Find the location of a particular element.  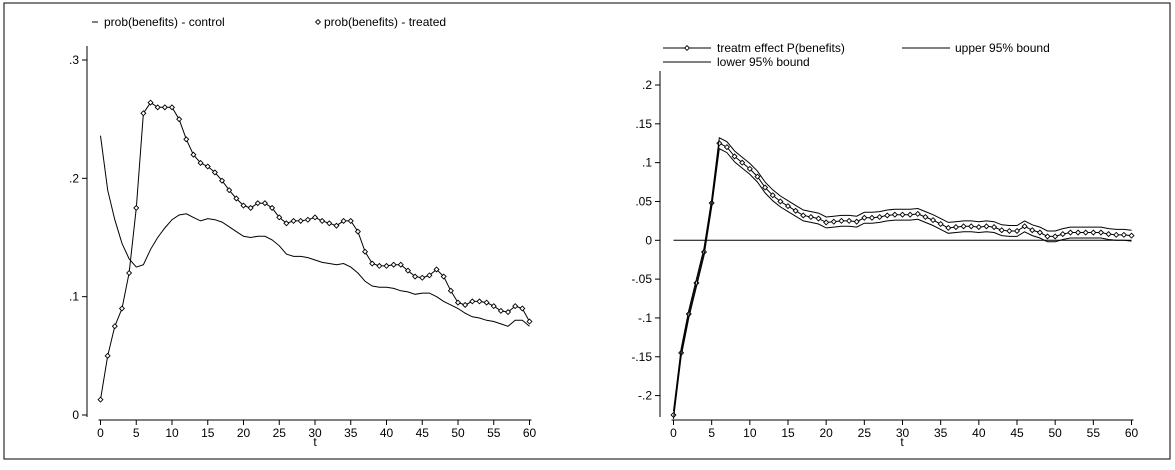

legend-label: prob(benefits) - treated is located at coordinates (385, 22).